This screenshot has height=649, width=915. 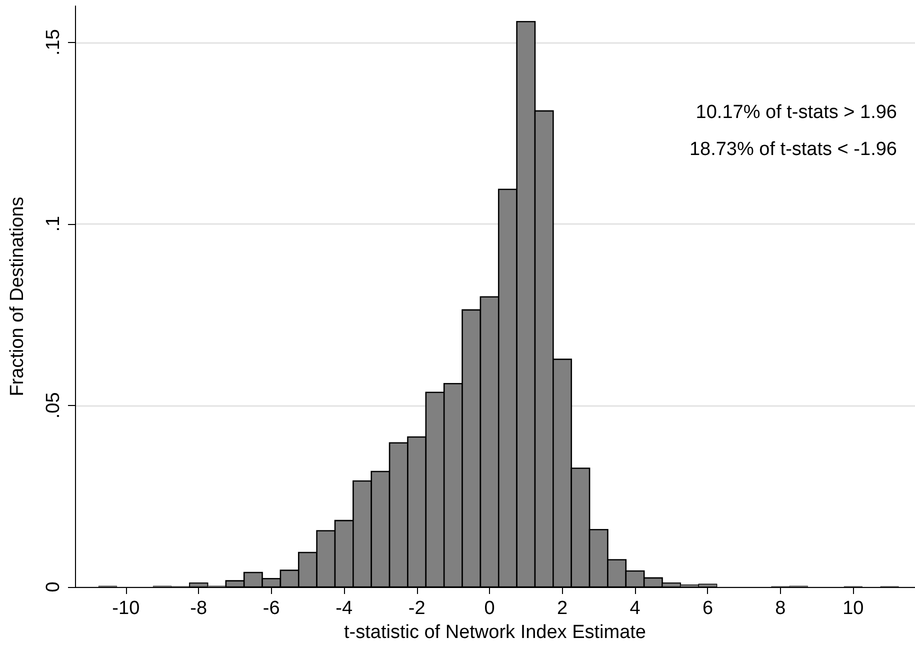 I want to click on y-tick-label: .05, so click(x=53, y=405).